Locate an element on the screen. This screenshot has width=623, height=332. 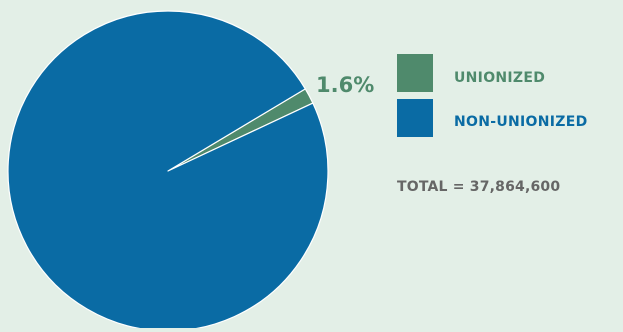
unionized-percentage-label: 1.6% is located at coordinates (345, 85).